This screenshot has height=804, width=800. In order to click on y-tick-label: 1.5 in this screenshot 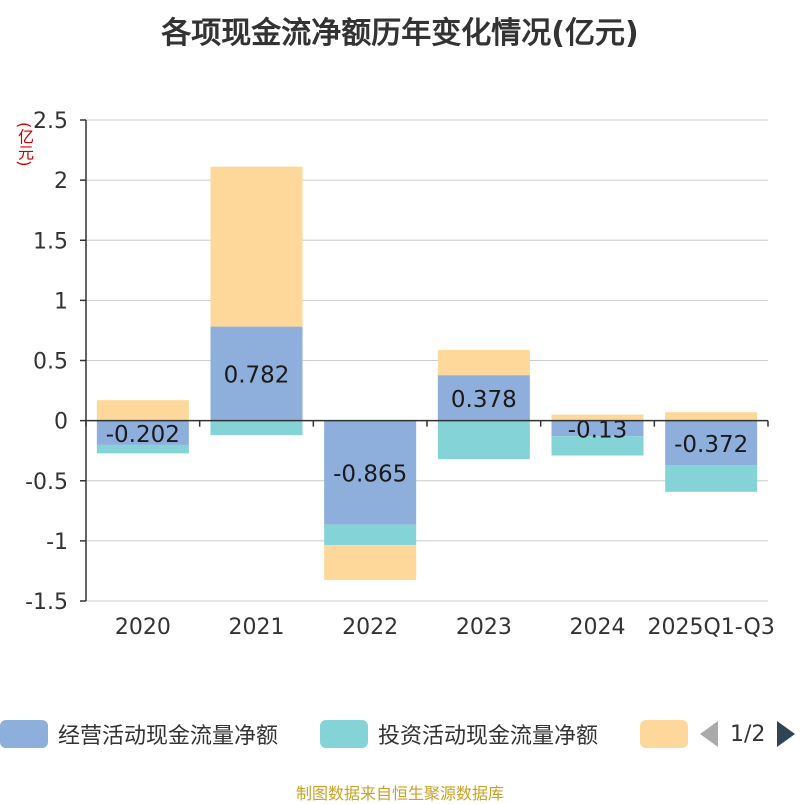, I will do `click(50, 241)`.